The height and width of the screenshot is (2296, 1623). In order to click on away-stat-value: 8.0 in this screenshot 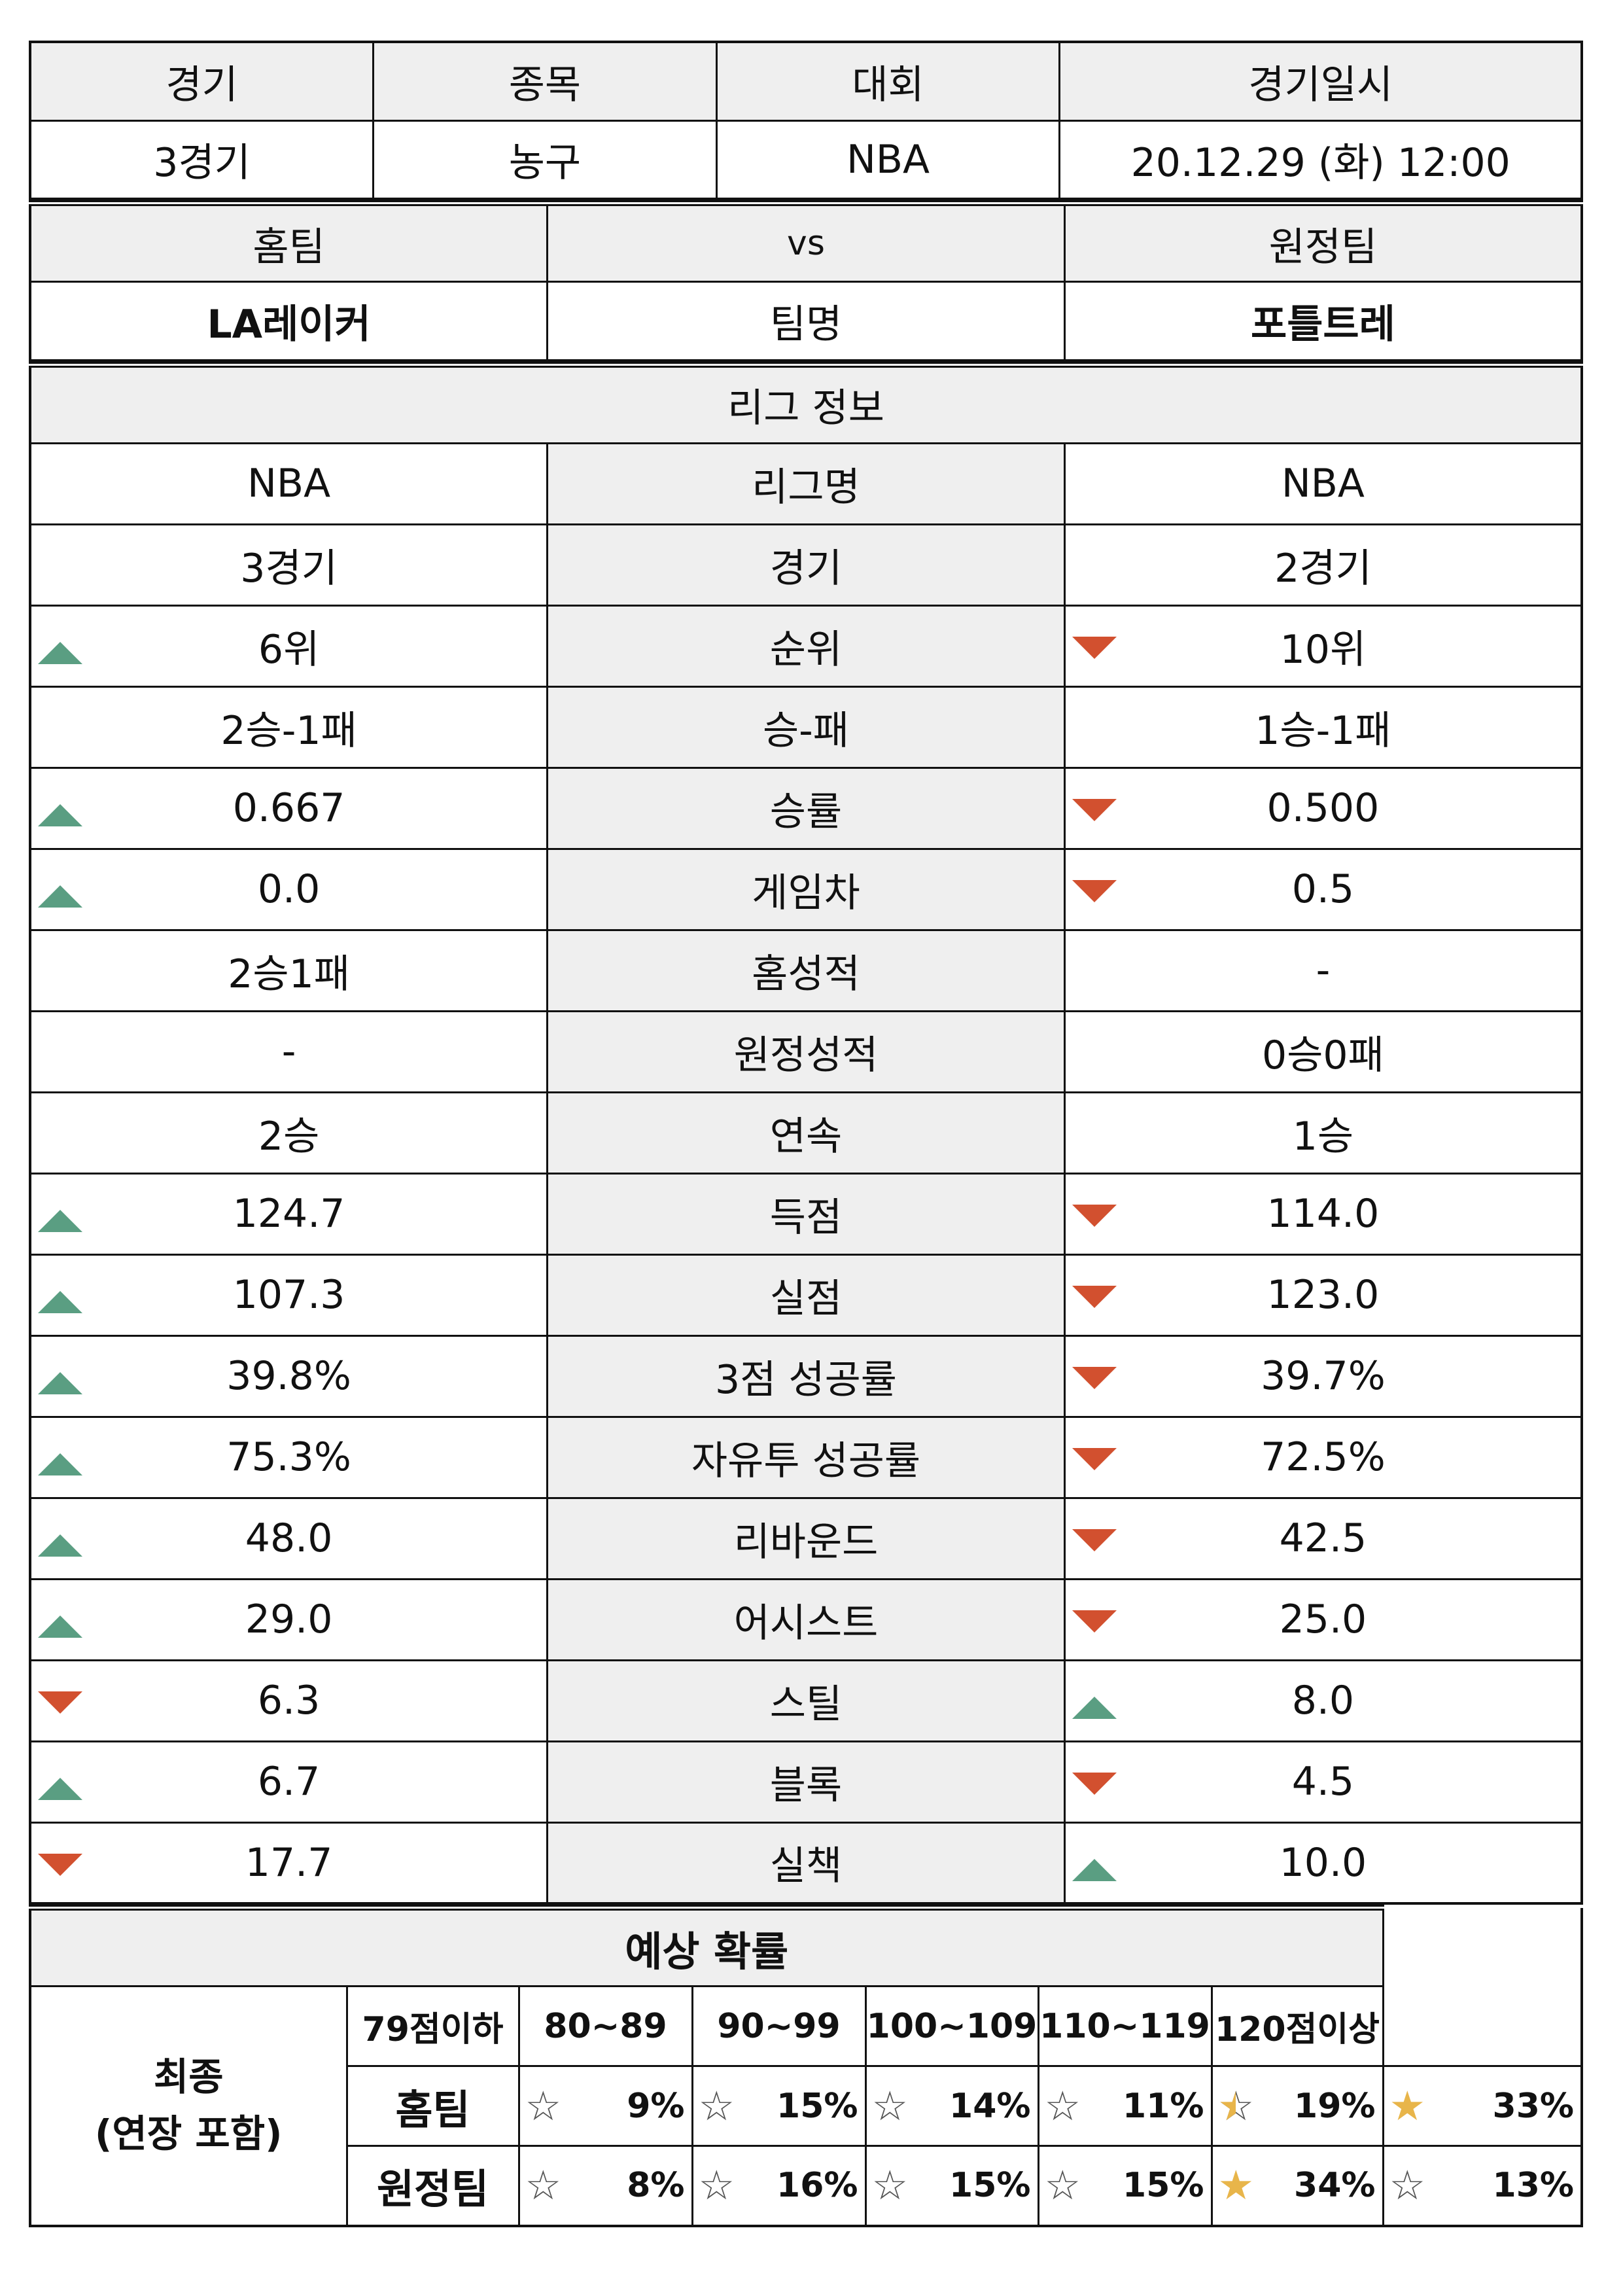, I will do `click(1323, 1700)`.